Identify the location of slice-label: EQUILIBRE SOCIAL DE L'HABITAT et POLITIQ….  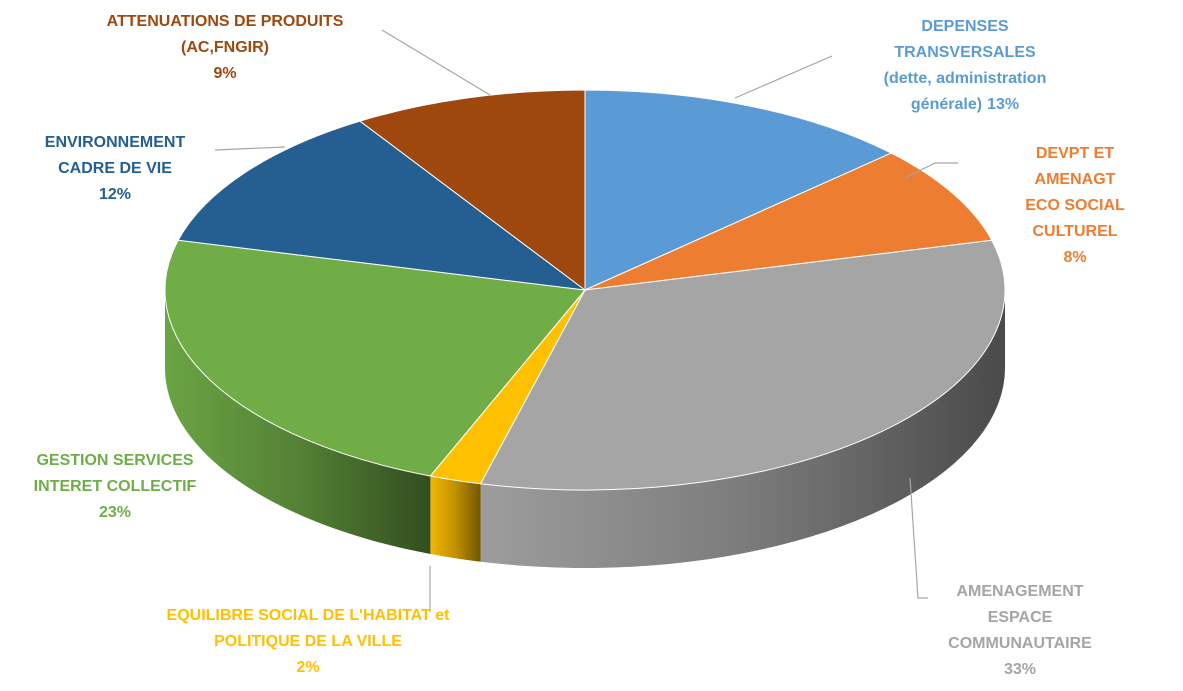
(308, 642).